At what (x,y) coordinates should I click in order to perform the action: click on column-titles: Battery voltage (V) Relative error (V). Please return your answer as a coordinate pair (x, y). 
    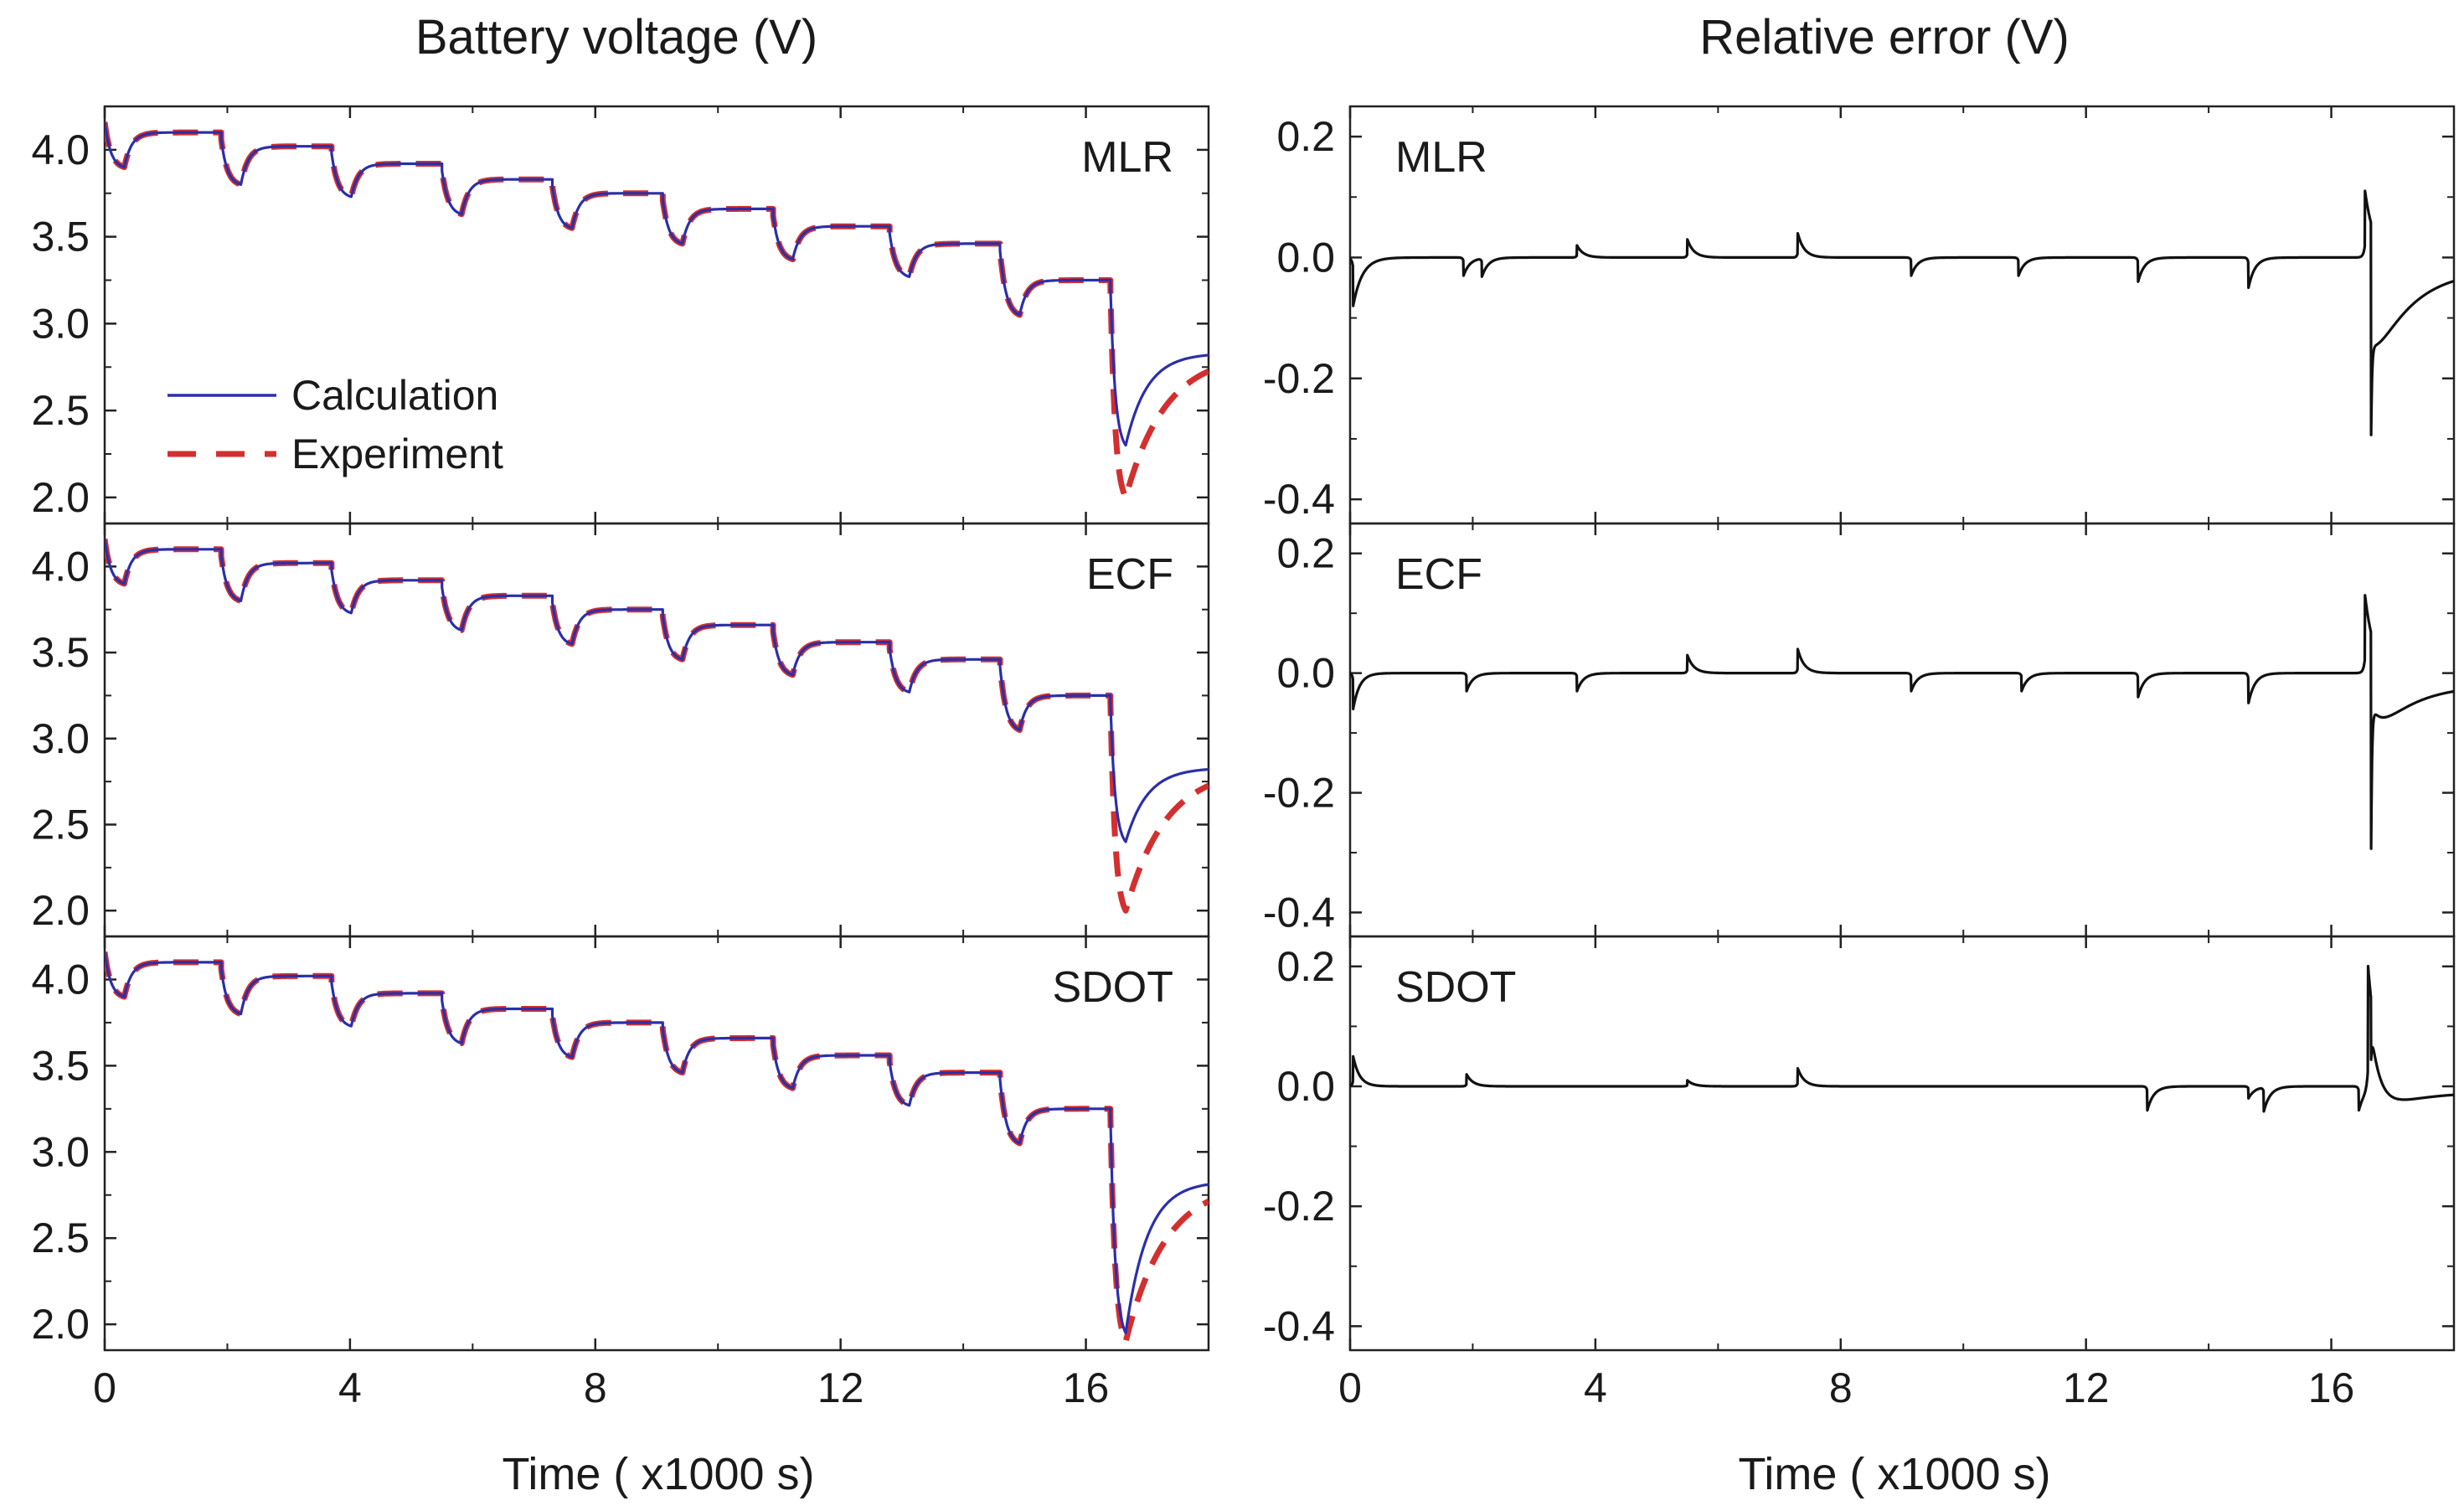
    Looking at the image, I should click on (1242, 37).